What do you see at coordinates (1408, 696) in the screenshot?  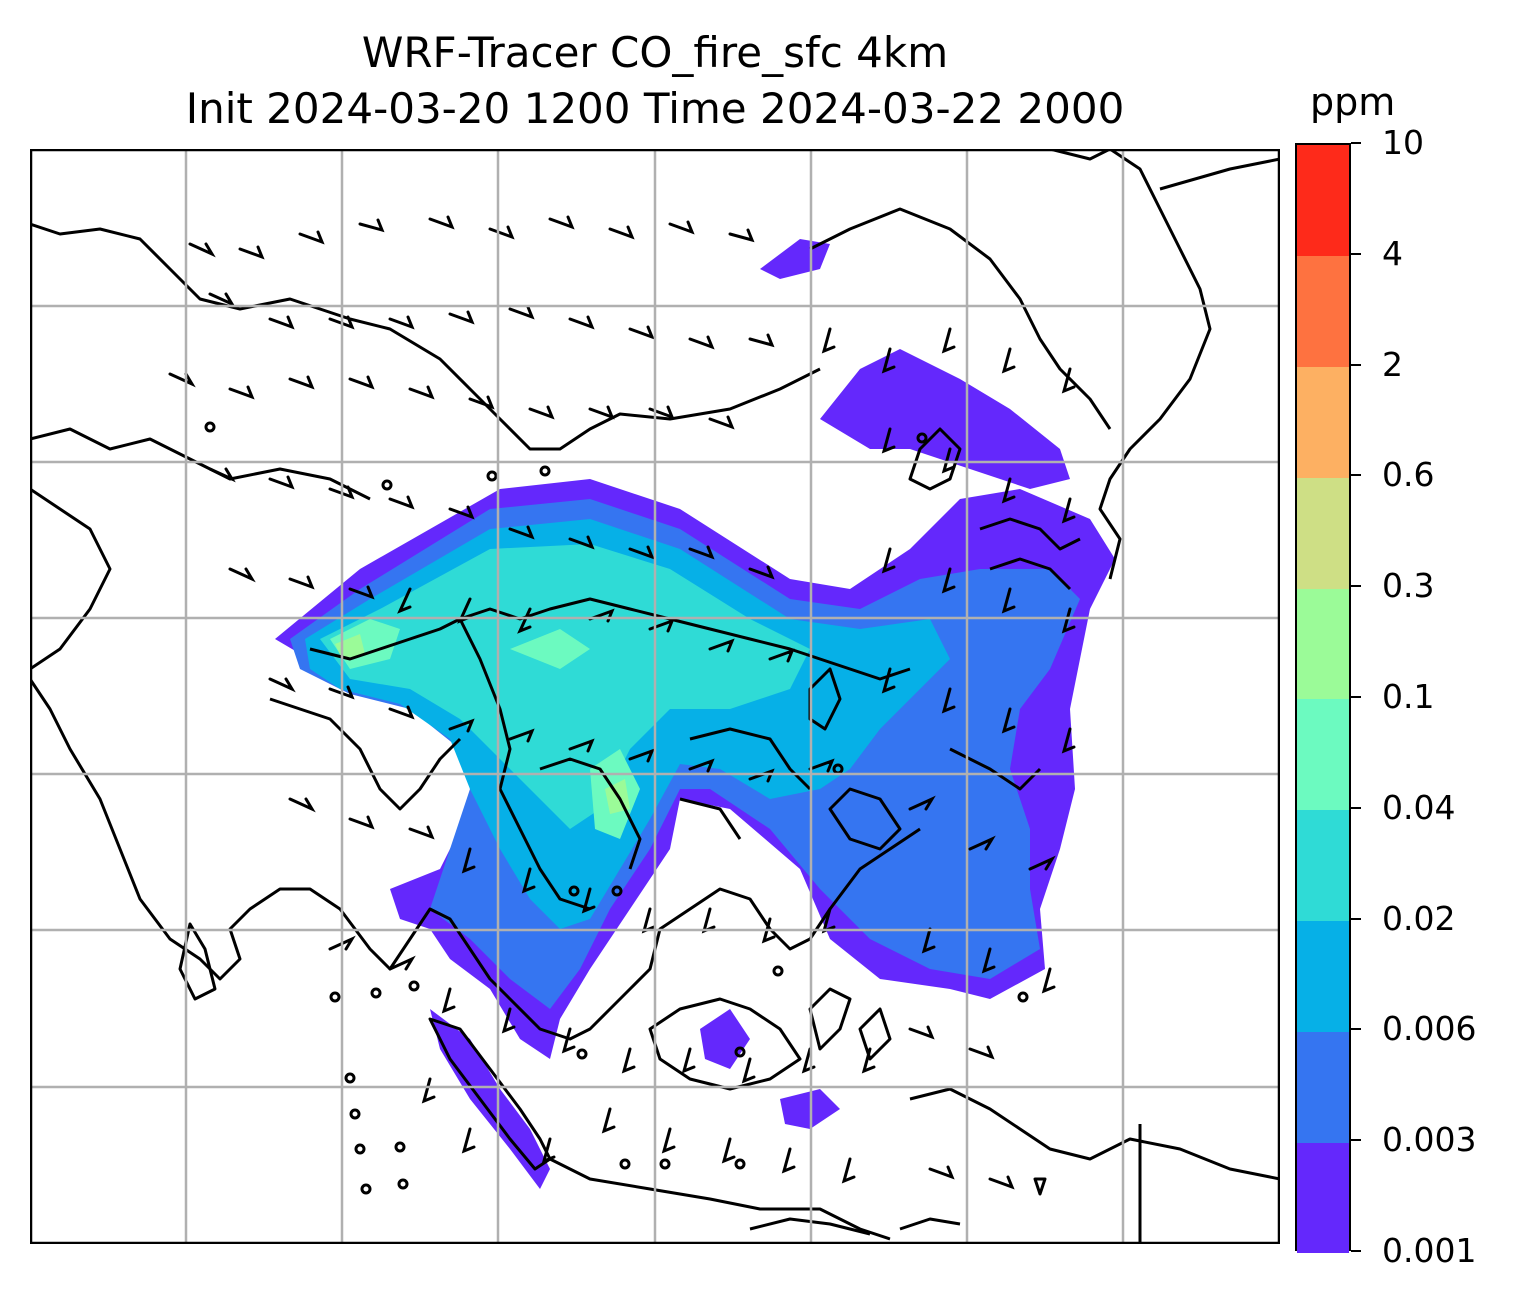 I see `colorbar-tick-label: 0.1` at bounding box center [1408, 696].